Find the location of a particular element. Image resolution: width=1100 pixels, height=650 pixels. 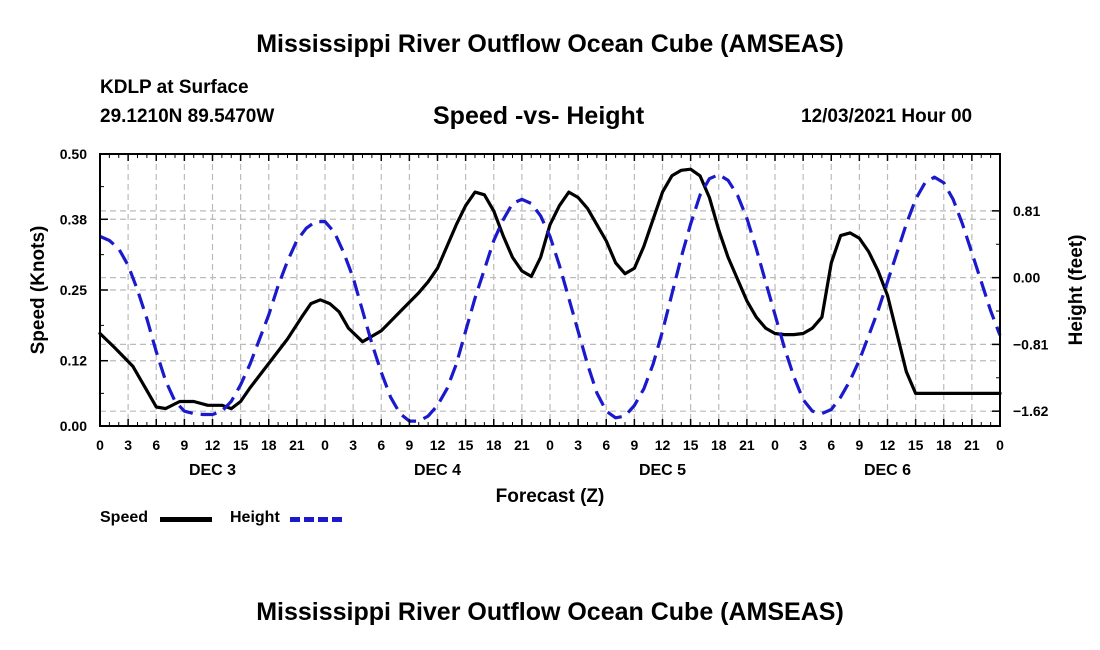

legend-height-label: Height is located at coordinates (255, 517).